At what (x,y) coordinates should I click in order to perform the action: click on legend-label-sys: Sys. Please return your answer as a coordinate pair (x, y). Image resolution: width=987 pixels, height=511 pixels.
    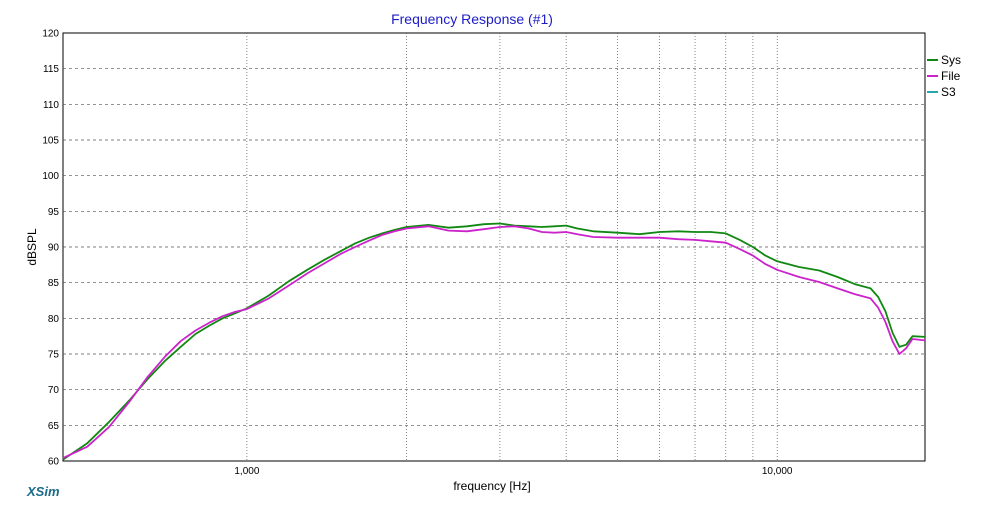
    Looking at the image, I should click on (951, 60).